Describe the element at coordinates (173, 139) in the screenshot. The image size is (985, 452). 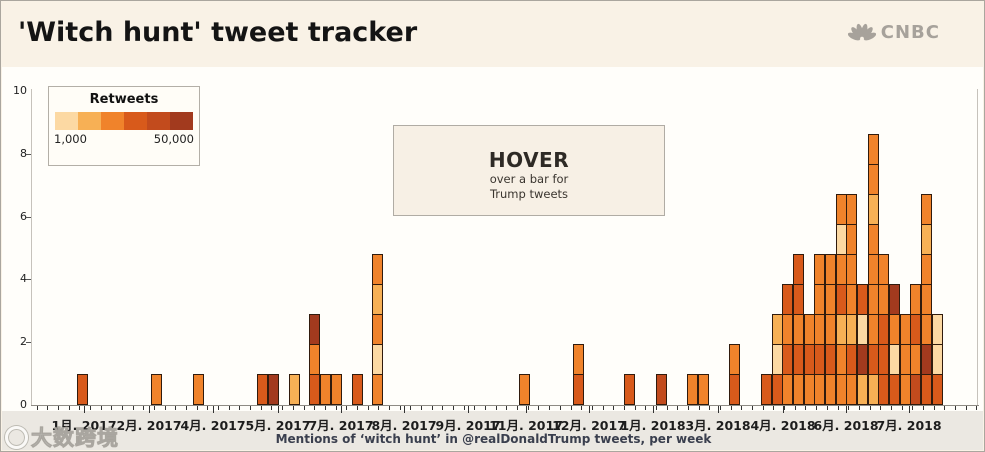
I see `legend-max-label: 50,000` at that location.